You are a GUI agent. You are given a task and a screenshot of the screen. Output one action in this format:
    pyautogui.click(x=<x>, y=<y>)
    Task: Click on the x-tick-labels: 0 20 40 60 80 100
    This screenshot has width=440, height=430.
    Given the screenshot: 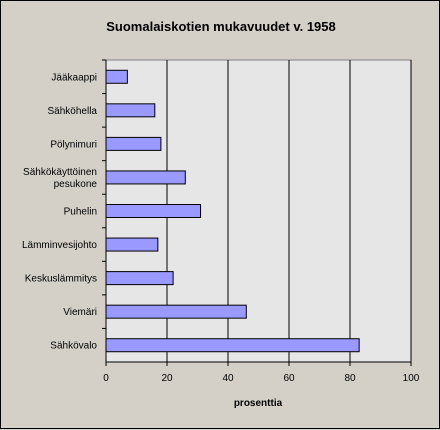 What is the action you would take?
    pyautogui.click(x=261, y=373)
    